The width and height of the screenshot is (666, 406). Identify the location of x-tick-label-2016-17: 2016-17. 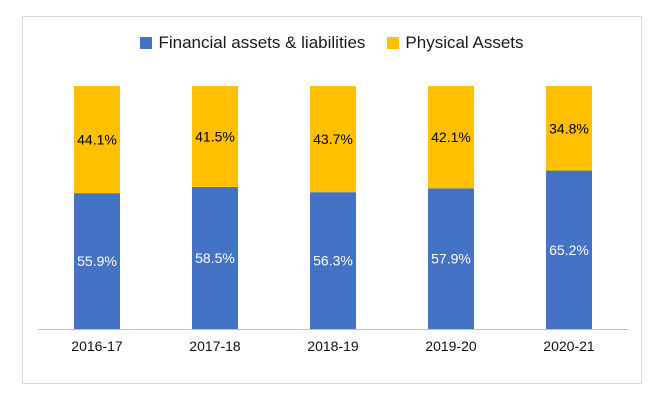
(97, 346).